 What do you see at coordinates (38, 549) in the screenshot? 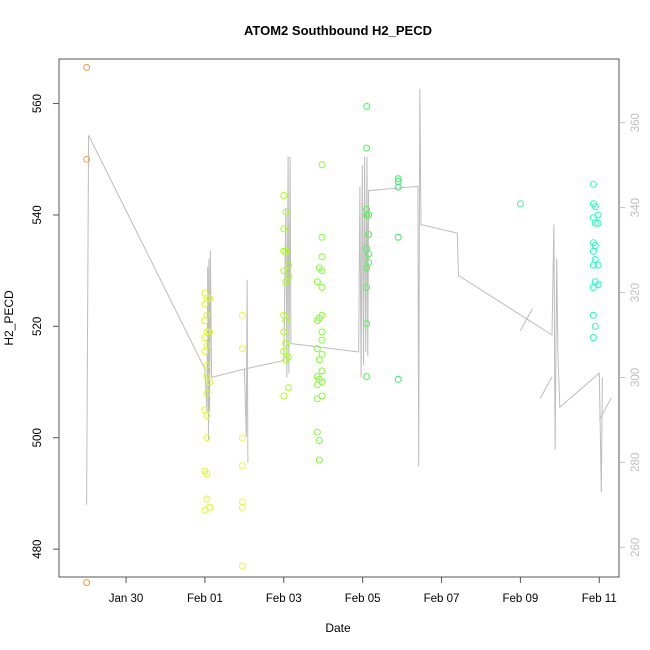
I see `y-tick-label: 480` at bounding box center [38, 549].